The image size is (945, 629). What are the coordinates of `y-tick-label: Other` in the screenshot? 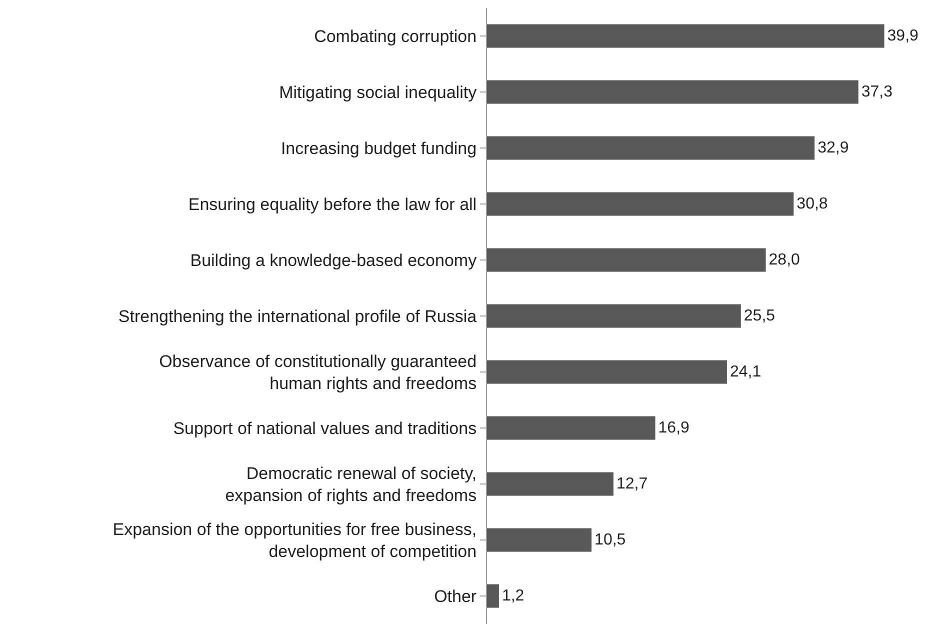 It's located at (455, 596).